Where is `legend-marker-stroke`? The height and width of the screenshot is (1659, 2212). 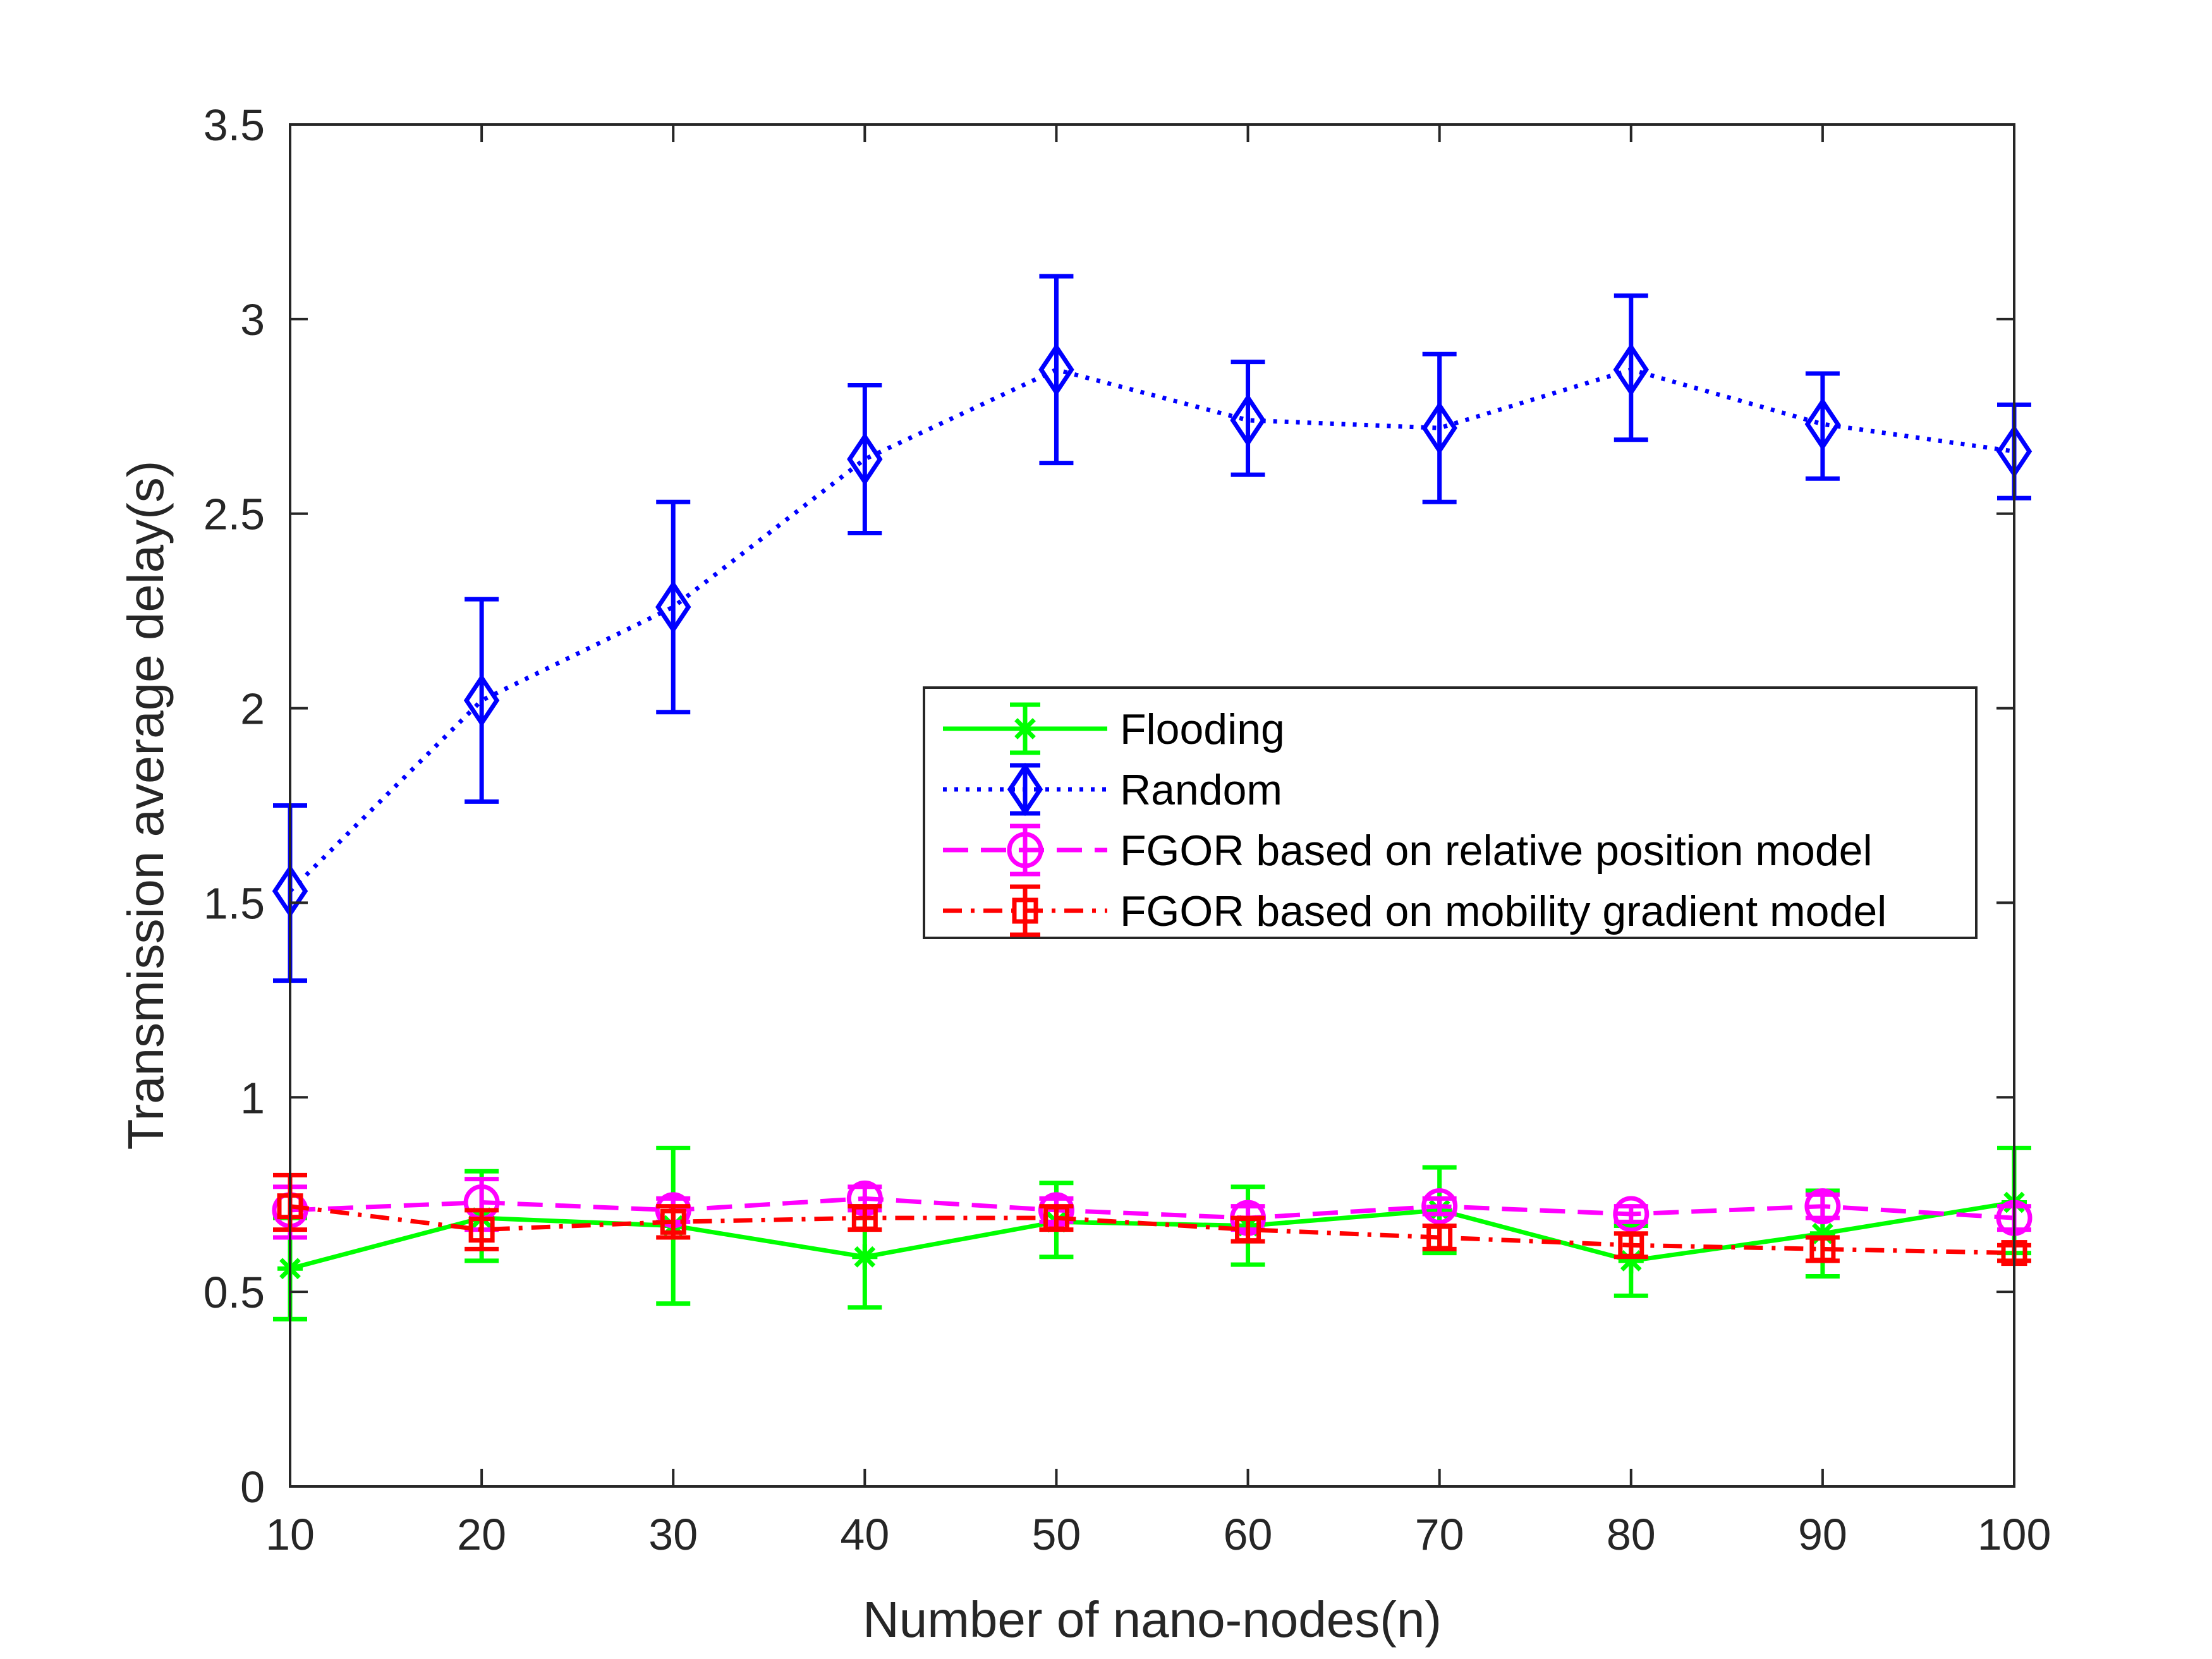 legend-marker-stroke is located at coordinates (1025, 729).